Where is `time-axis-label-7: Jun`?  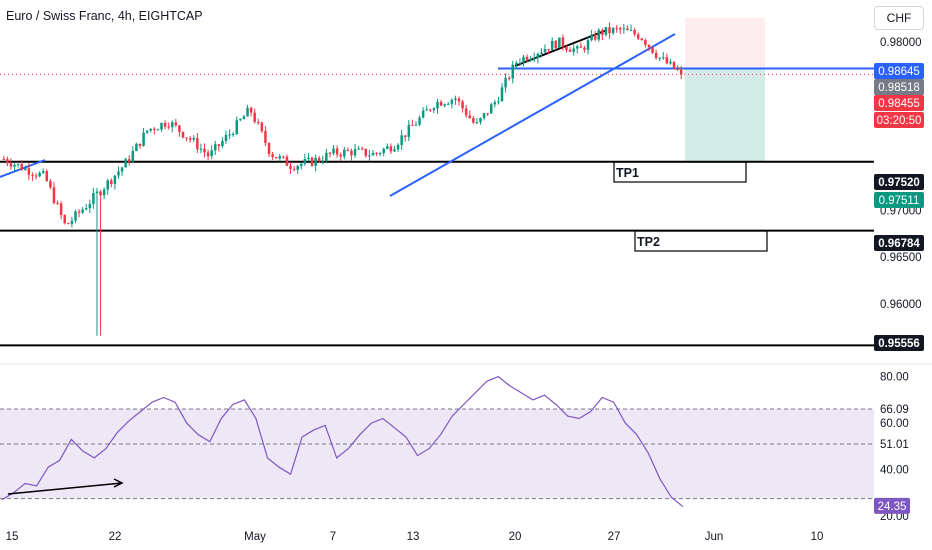
time-axis-label-7: Jun is located at coordinates (714, 537).